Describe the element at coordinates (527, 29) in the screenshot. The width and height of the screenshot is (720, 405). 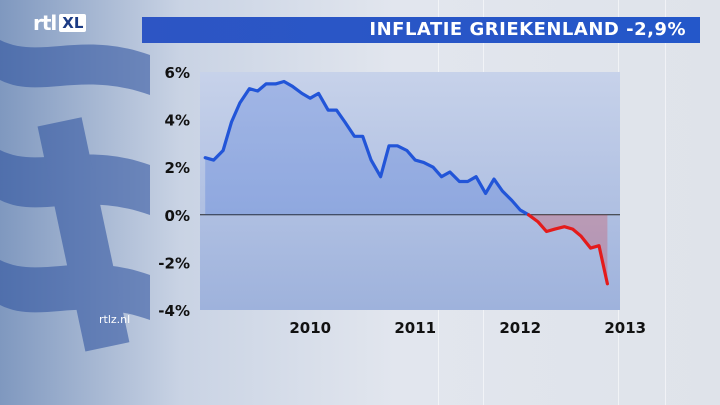
I see `chart-title: INFLATIE GRIEKENLAND -2,9%` at that location.